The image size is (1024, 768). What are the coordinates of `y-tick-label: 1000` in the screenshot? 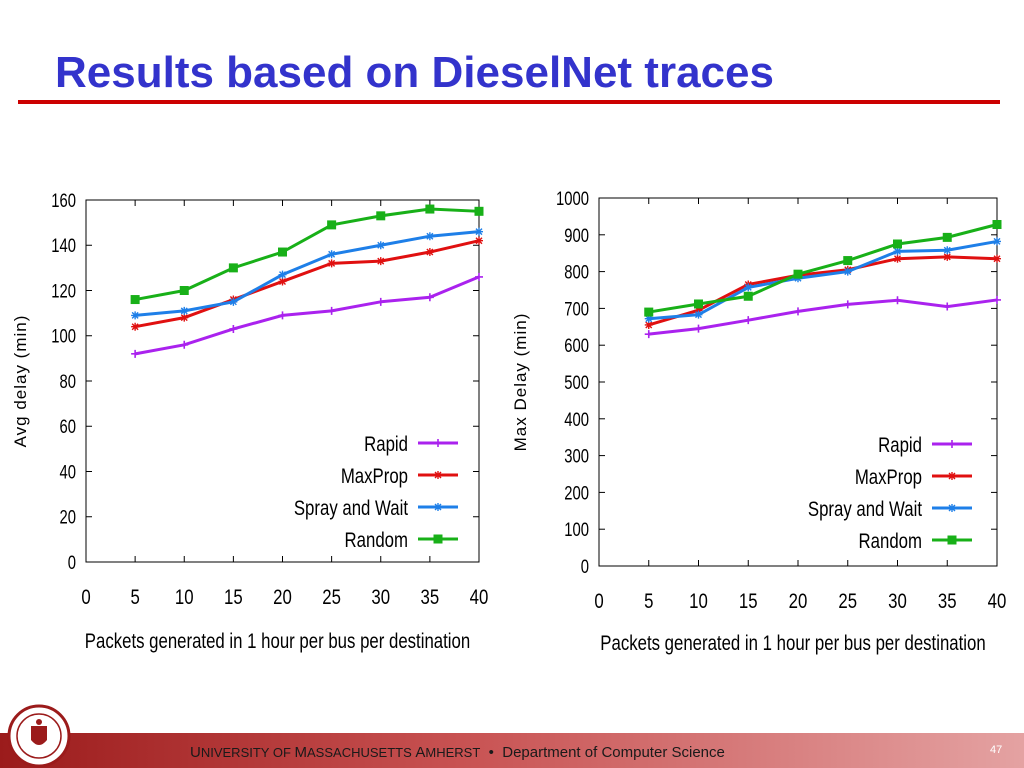 It's located at (572, 198).